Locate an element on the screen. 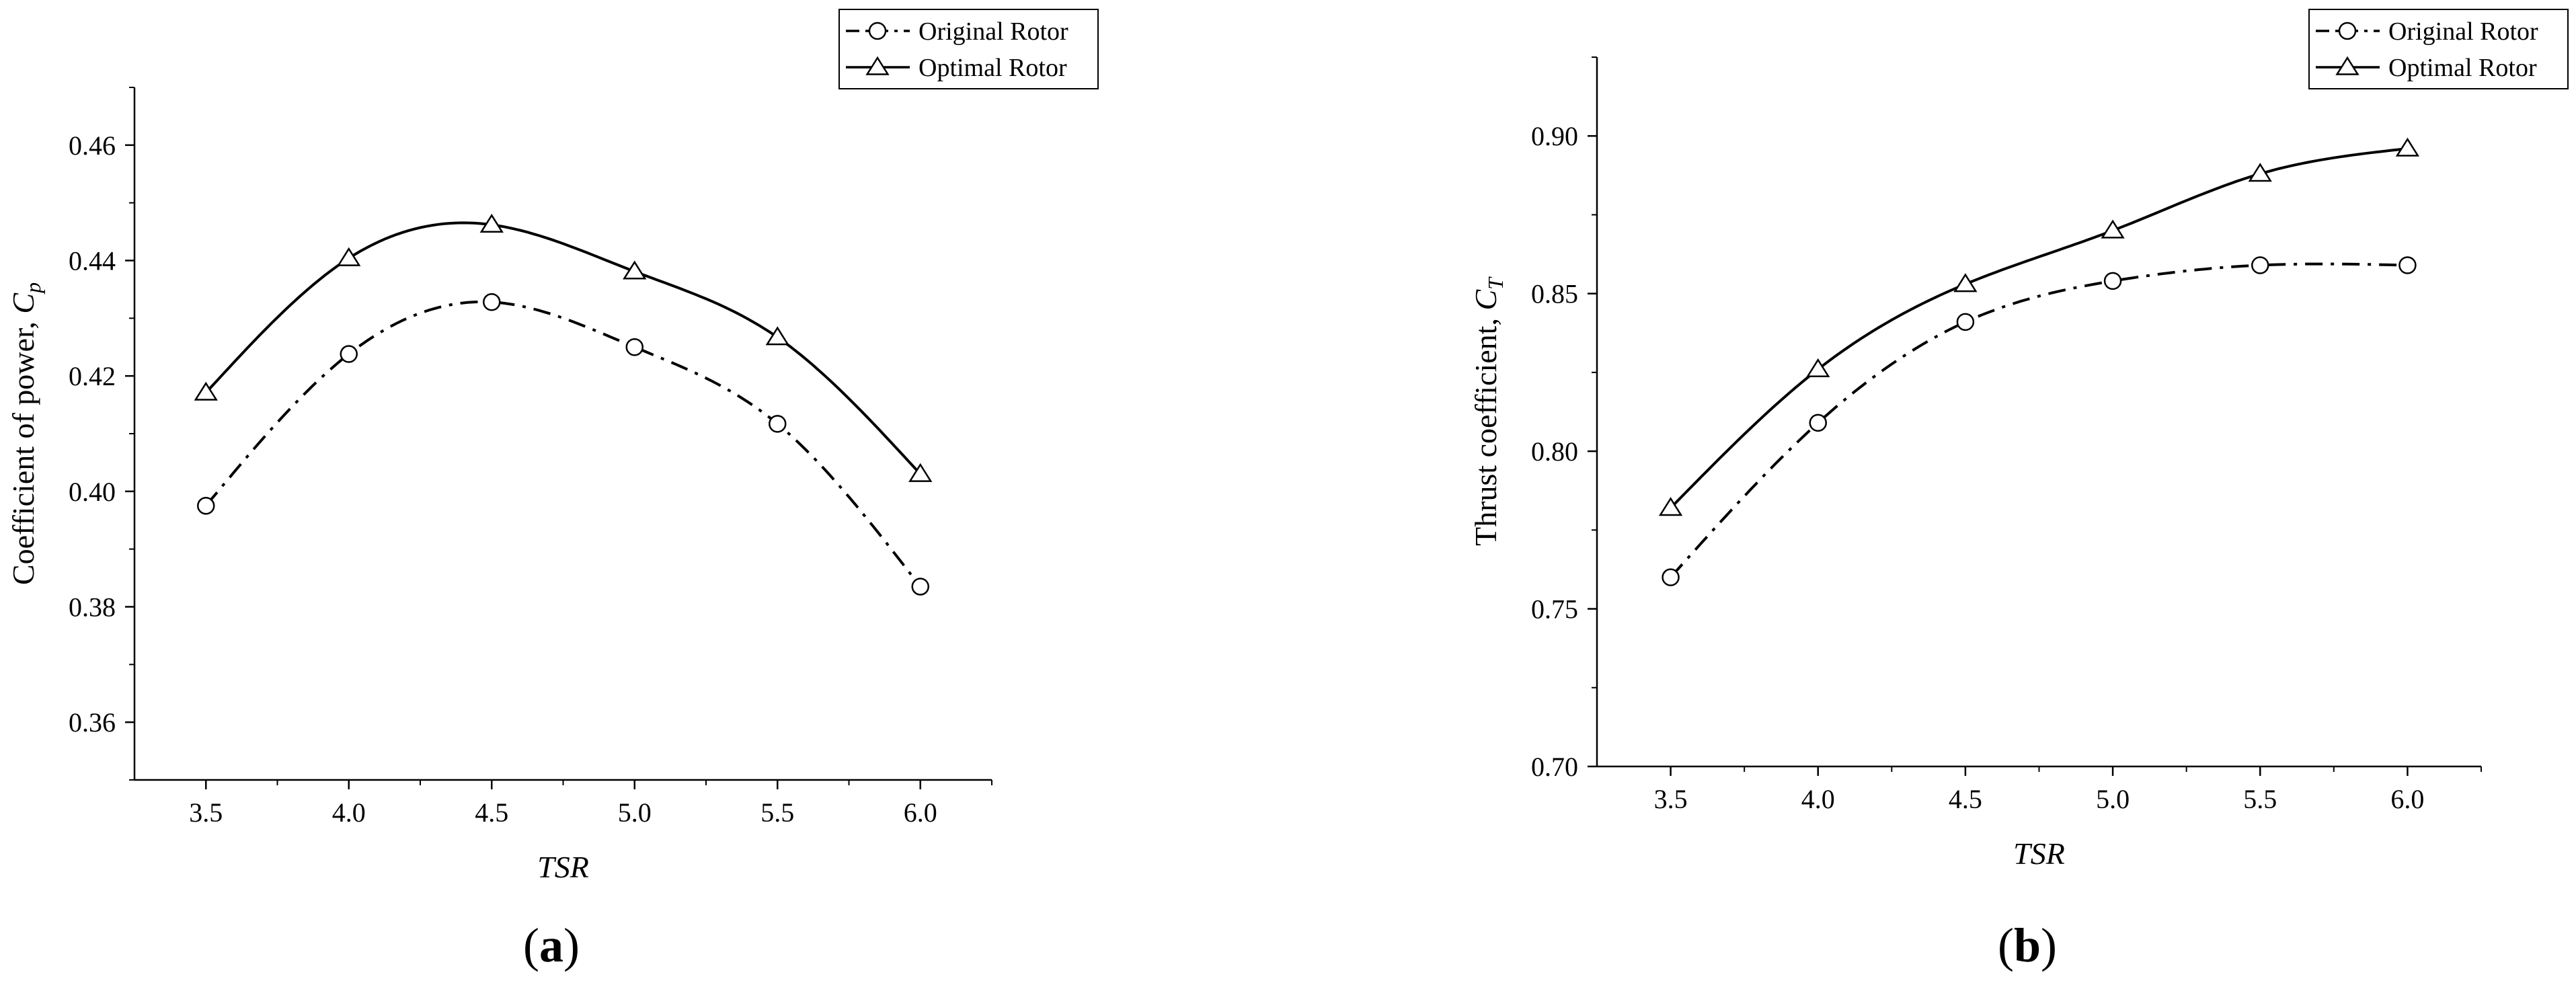 The width and height of the screenshot is (2576, 987). panel-label: (b) is located at coordinates (2028, 945).